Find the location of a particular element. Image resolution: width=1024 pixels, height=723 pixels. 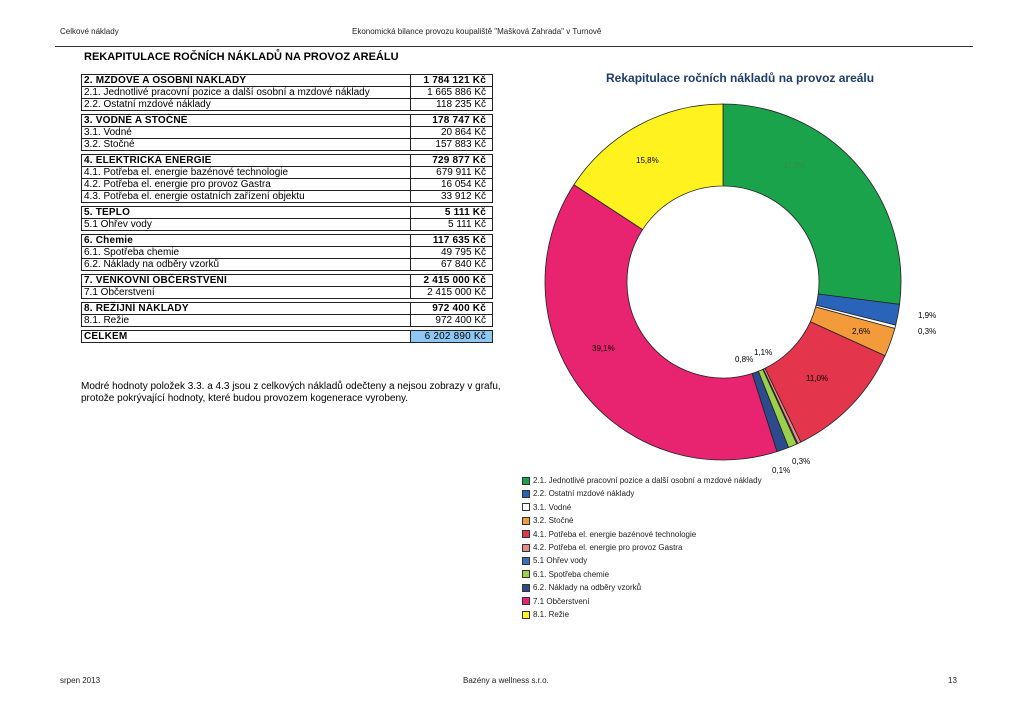

table-row: 8.1. Režie 972 400 Kč is located at coordinates (287, 321).